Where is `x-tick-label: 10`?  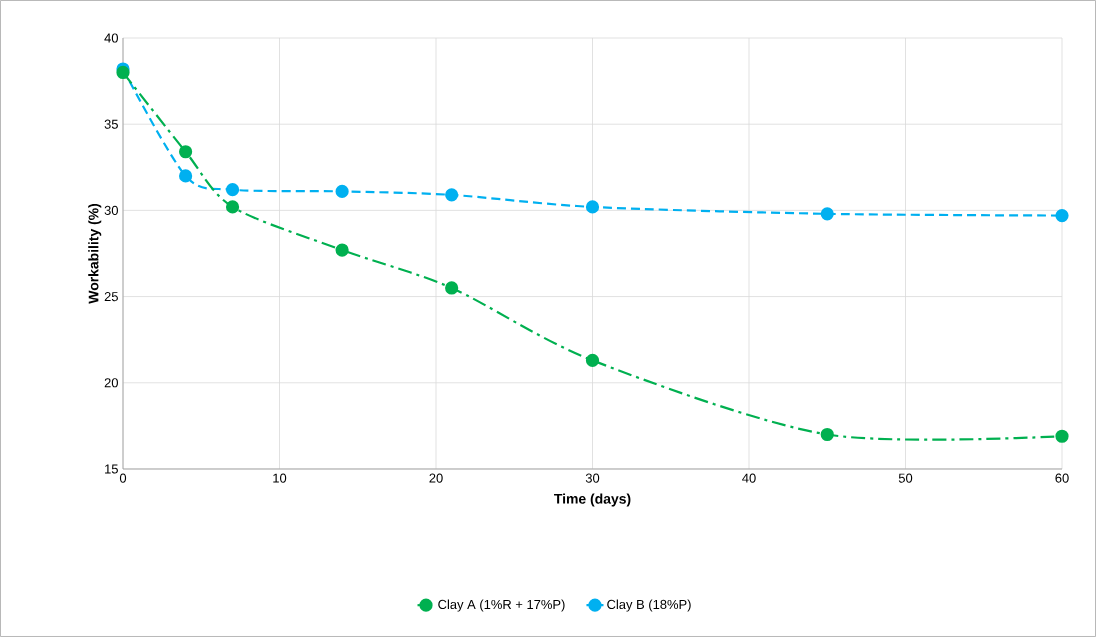
x-tick-label: 10 is located at coordinates (280, 478).